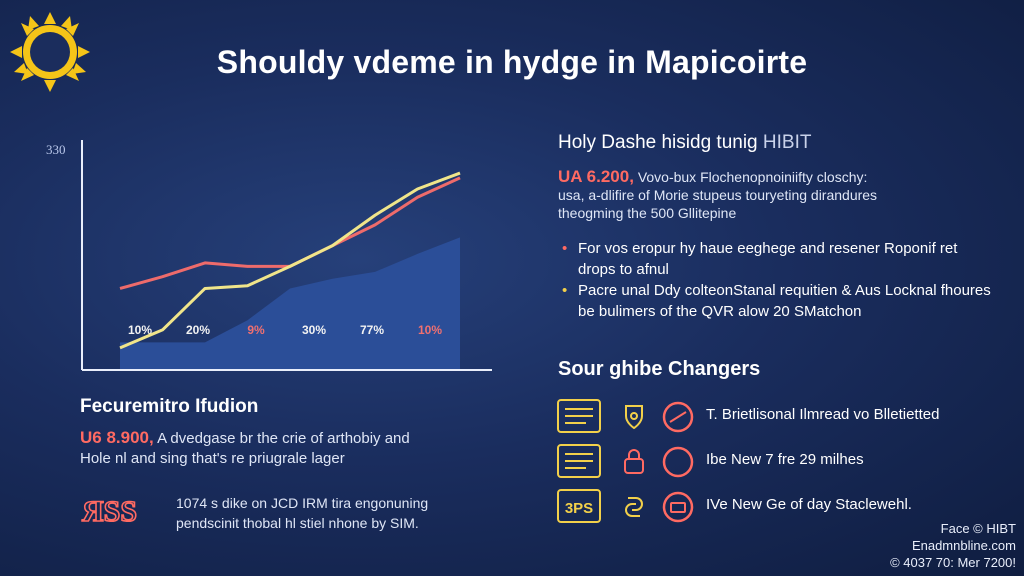 The width and height of the screenshot is (1024, 576). Describe the element at coordinates (283, 438) in the screenshot. I see `left-line-1: A dvedgase br the crie of arthobiy and` at that location.